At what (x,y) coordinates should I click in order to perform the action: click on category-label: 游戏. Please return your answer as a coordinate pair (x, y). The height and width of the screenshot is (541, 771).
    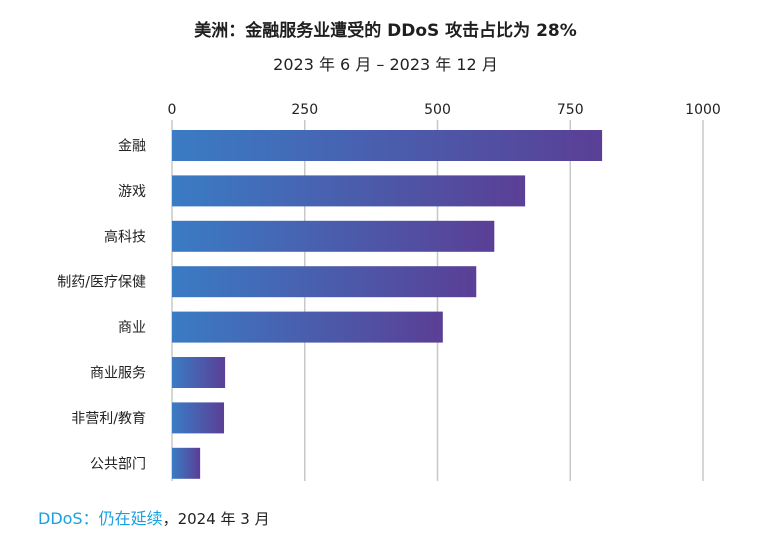
    Looking at the image, I should click on (132, 192).